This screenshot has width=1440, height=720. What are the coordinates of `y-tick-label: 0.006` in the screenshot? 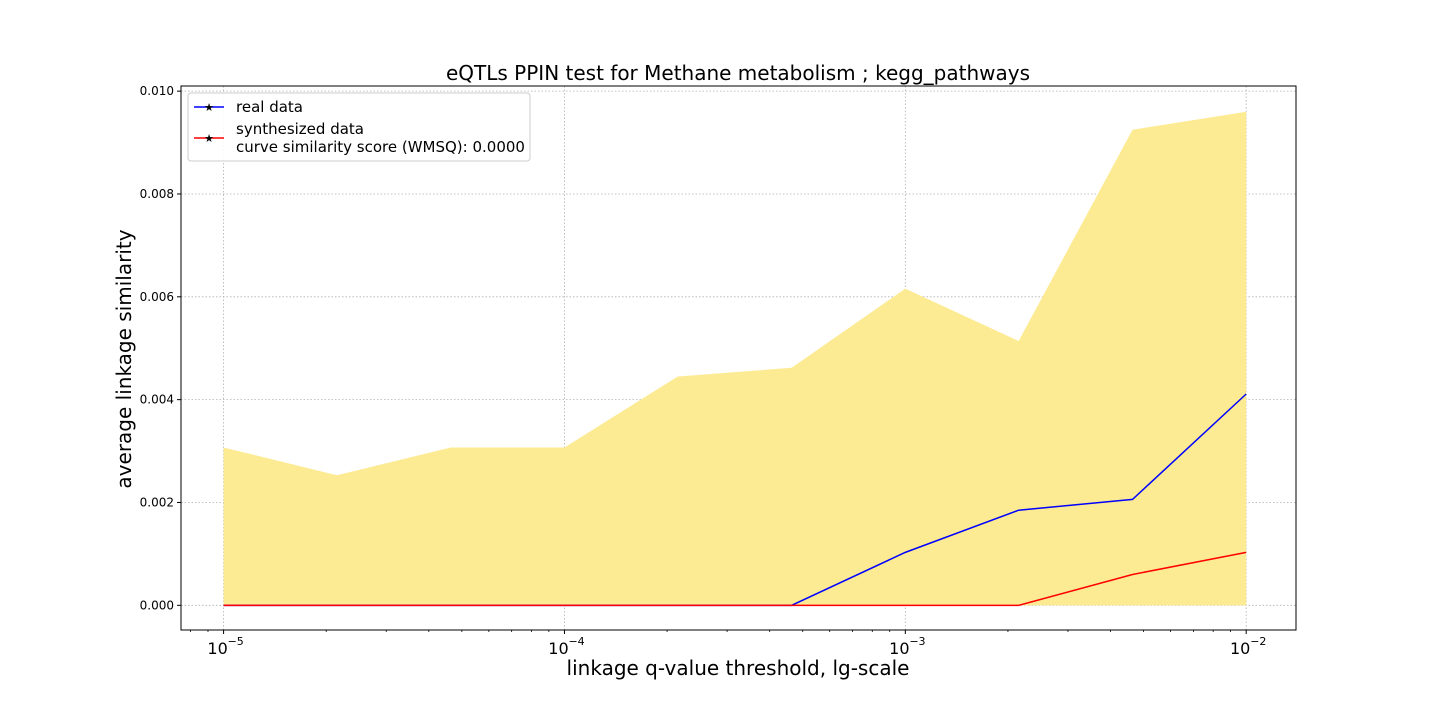 It's located at (157, 297).